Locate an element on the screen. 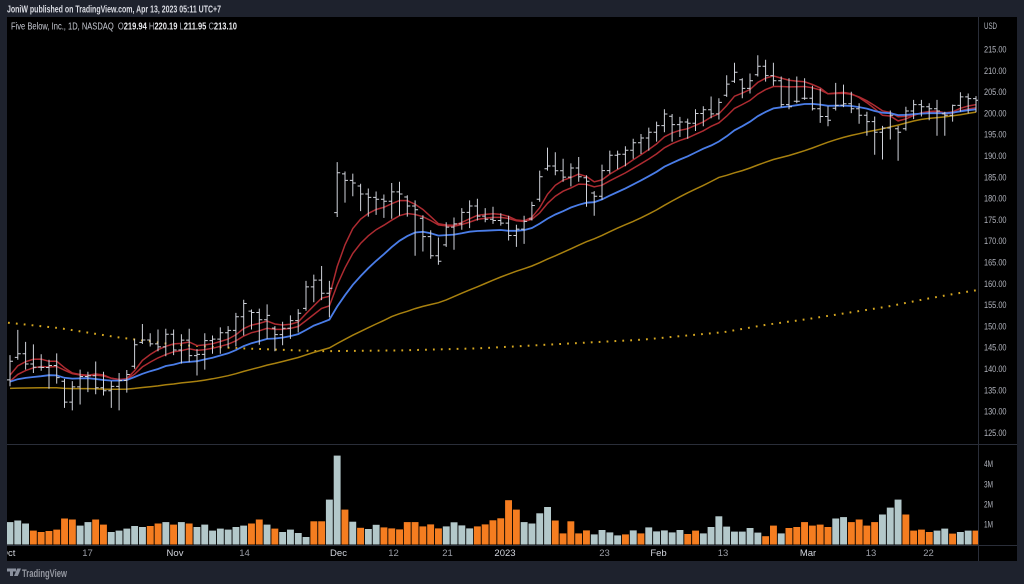 The height and width of the screenshot is (584, 1024). svg-text: USD is located at coordinates (990, 26).